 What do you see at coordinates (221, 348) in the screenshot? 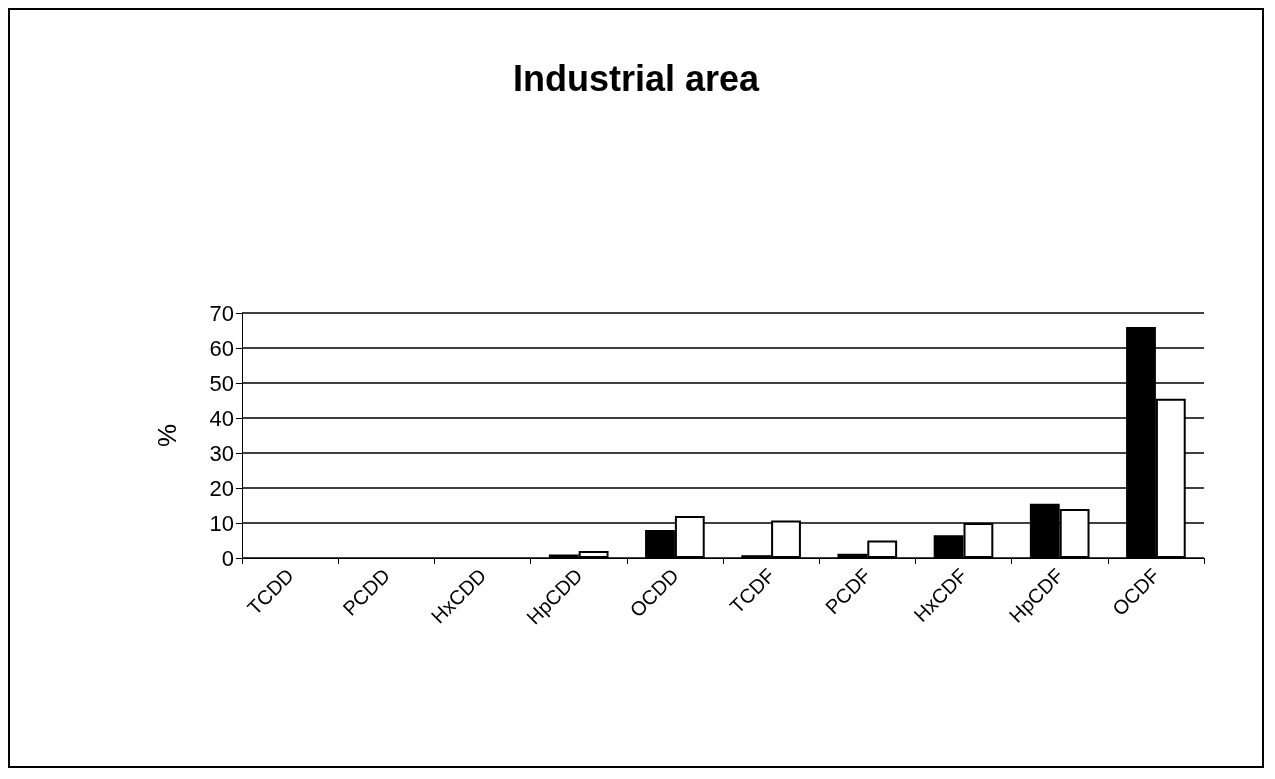
I see `y-tick-label: 60` at bounding box center [221, 348].